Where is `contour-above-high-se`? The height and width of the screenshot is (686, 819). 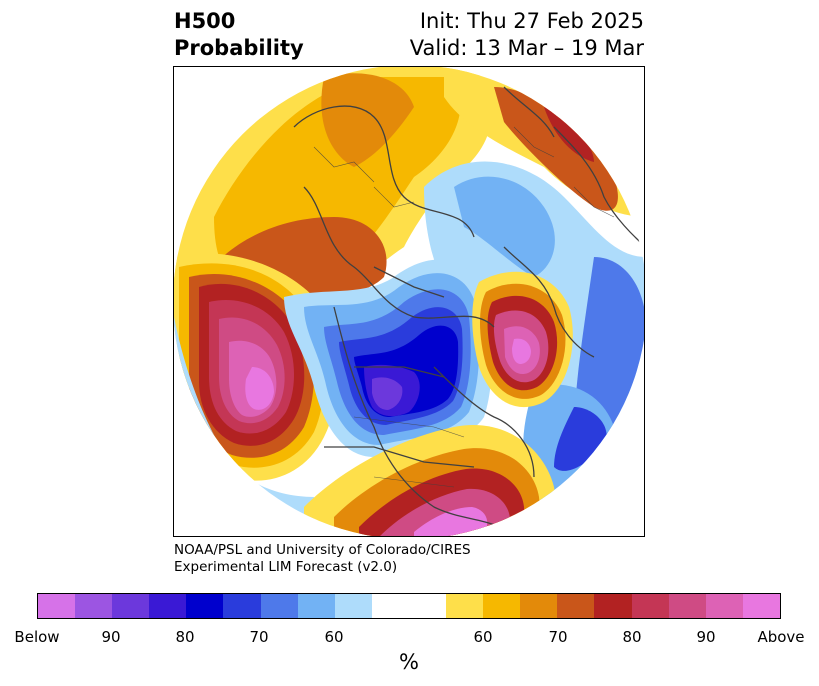
contour-above-high-se is located at coordinates (451, 521).